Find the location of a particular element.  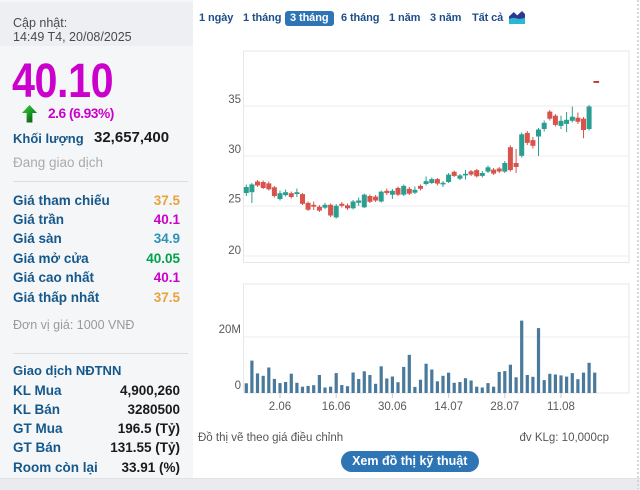

svg-text: 20 is located at coordinates (234, 251).